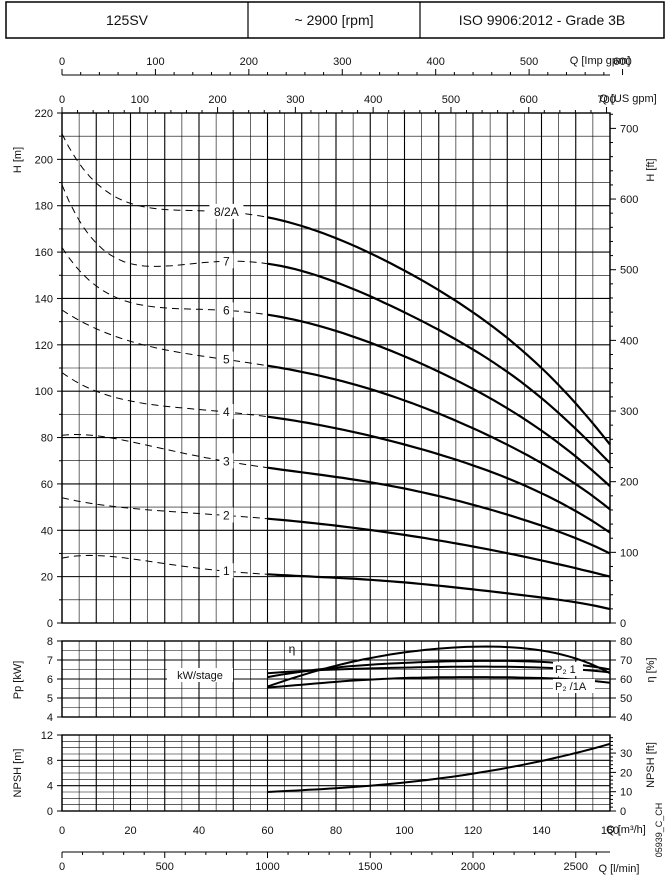  What do you see at coordinates (217, 100) in the screenshot?
I see `us-gpm-tick-label: 200` at bounding box center [217, 100].